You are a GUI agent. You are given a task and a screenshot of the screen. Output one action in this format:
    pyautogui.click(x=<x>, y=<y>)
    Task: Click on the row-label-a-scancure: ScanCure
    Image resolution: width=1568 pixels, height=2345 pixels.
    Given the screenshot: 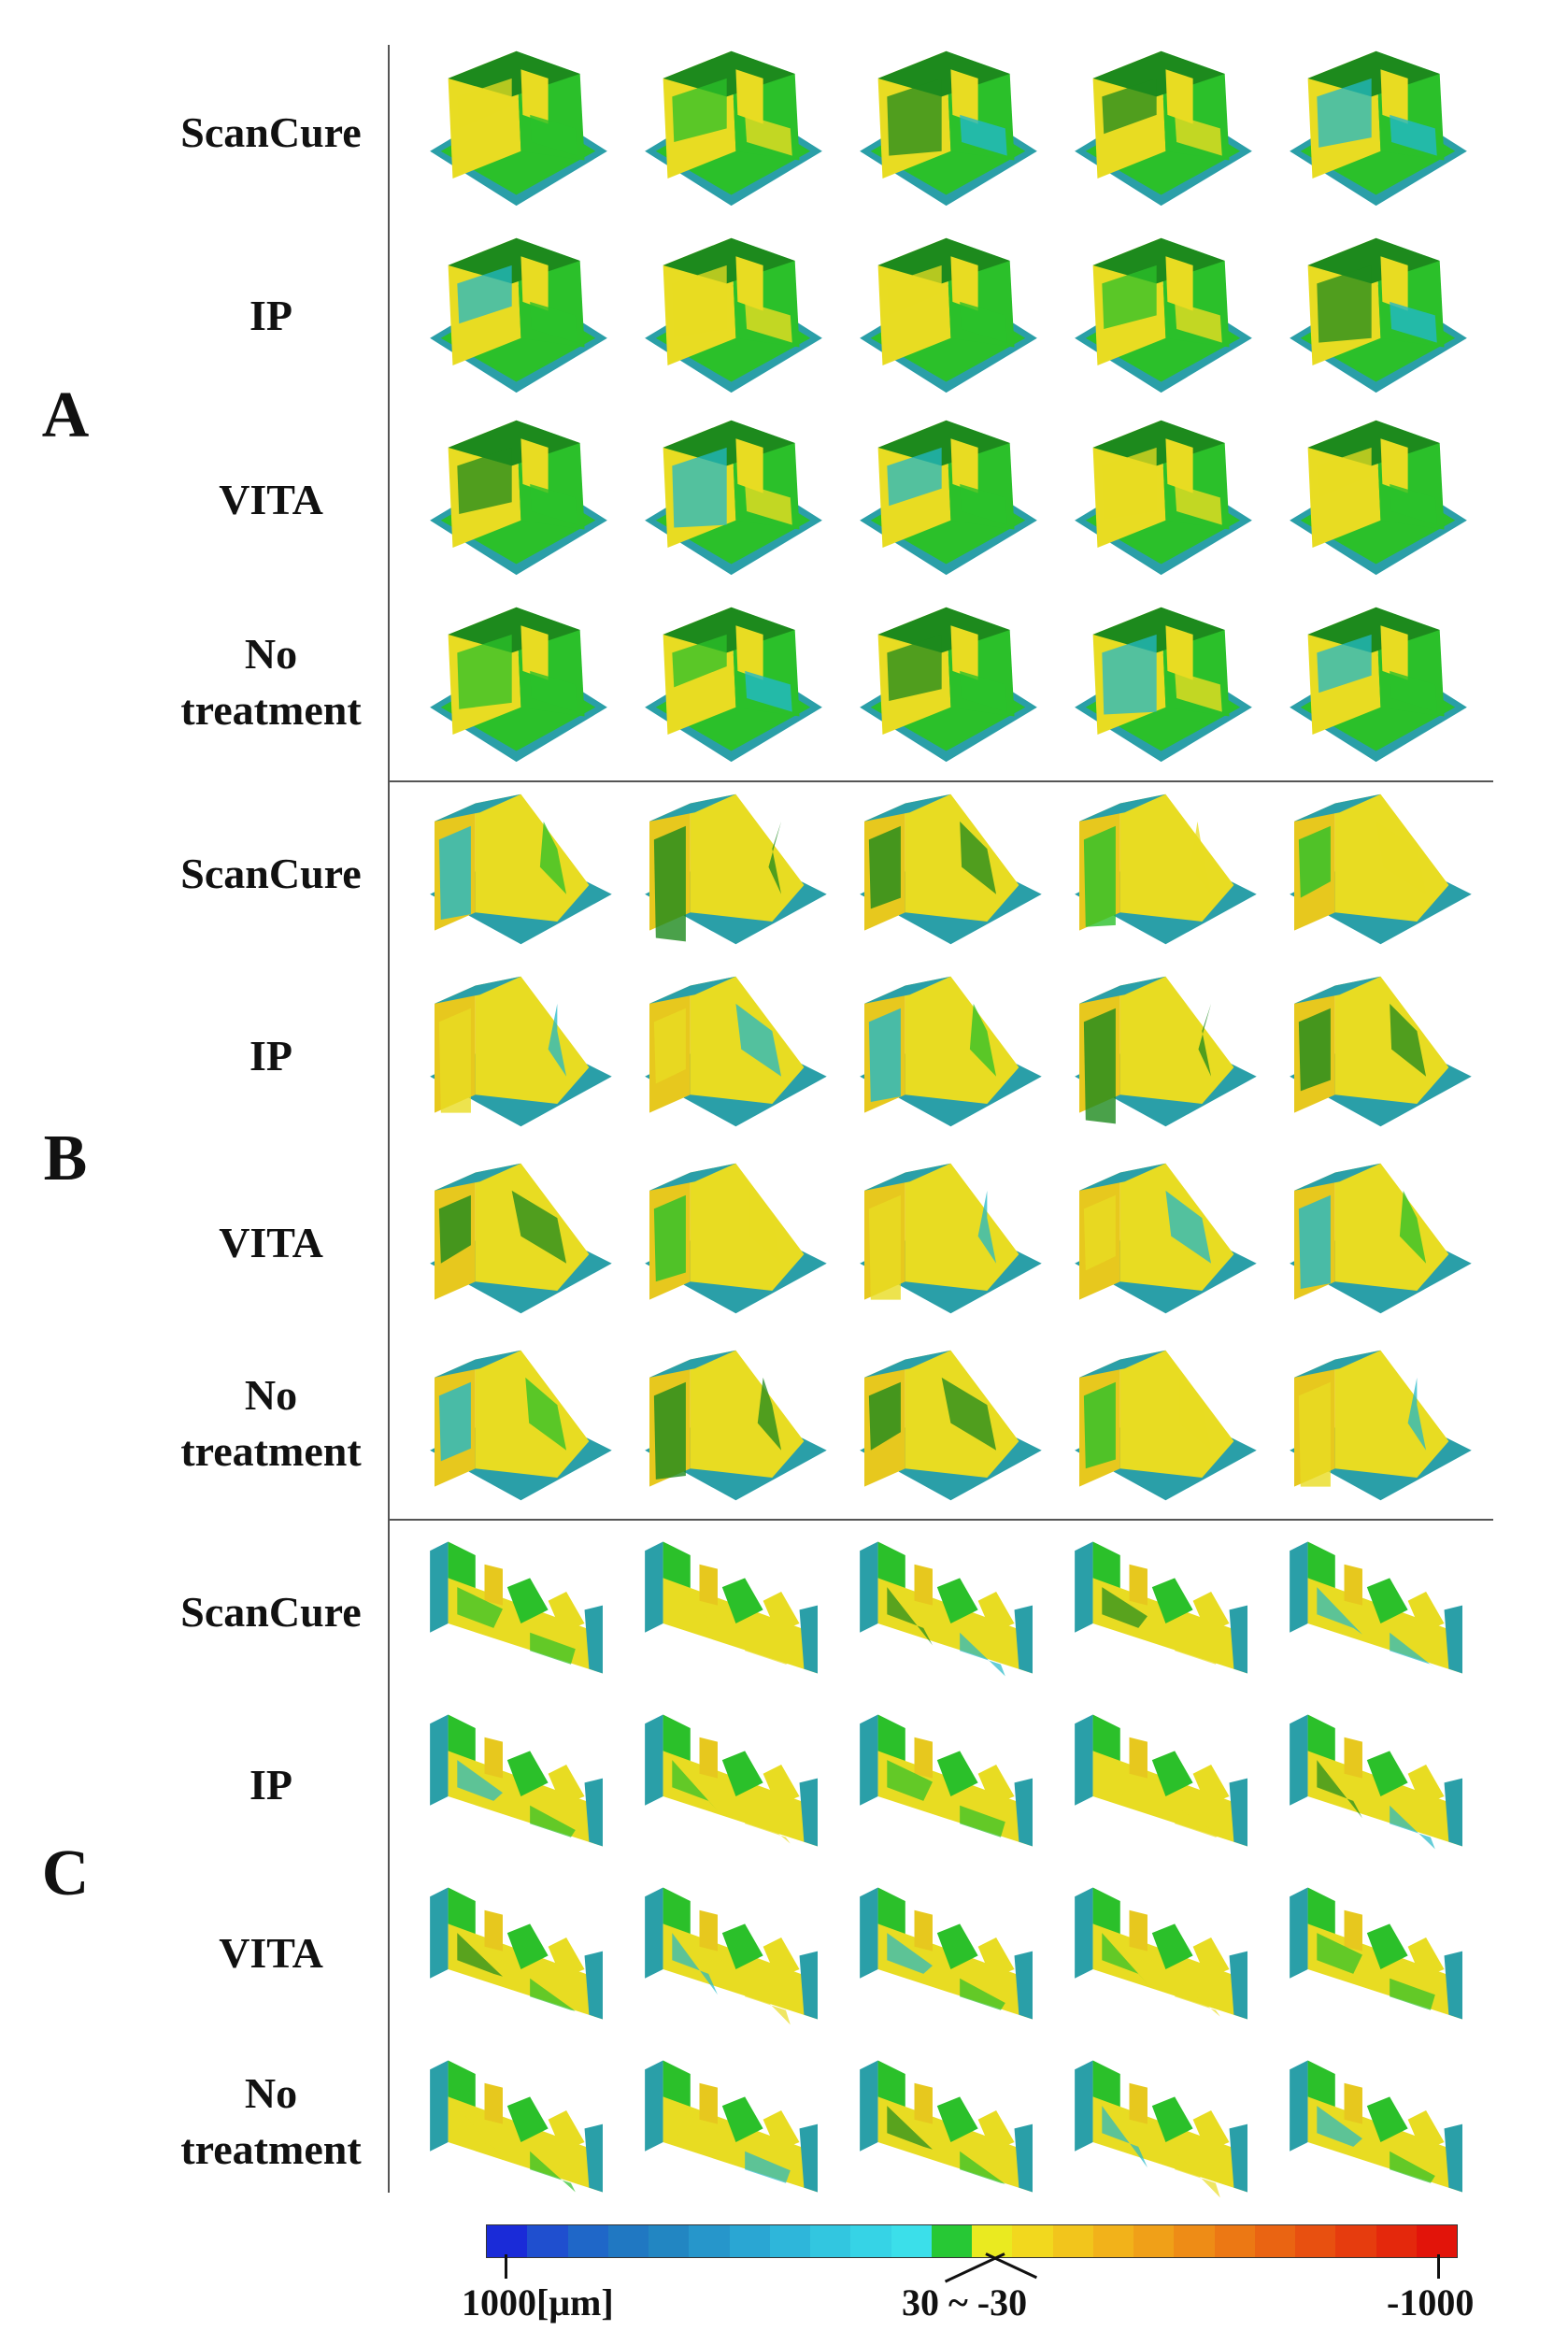 What is the action you would take?
    pyautogui.click(x=271, y=132)
    